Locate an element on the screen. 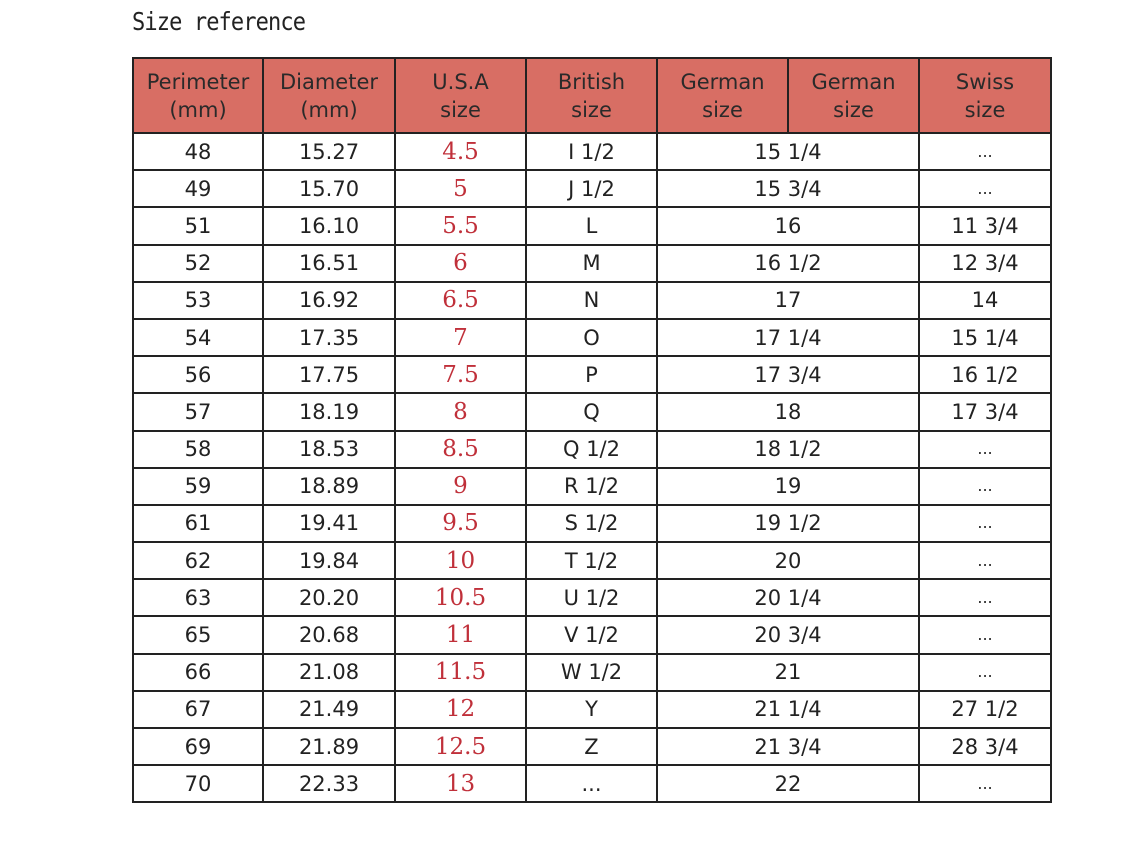 The width and height of the screenshot is (1125, 844). diameter-cell: 19.41 is located at coordinates (329, 523).